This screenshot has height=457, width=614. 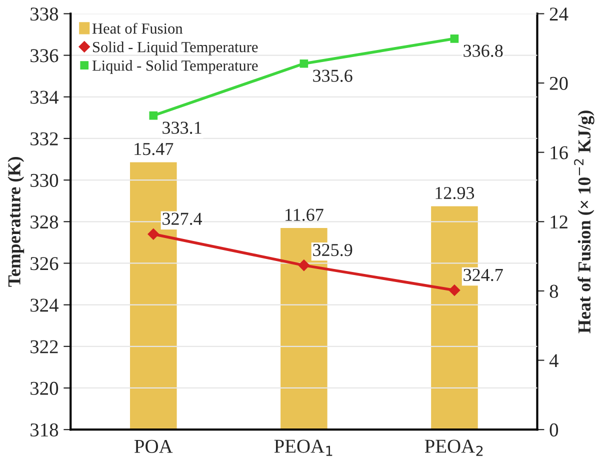 I want to click on x-tick-label: PEOA$_{1}$, so click(x=303, y=448).